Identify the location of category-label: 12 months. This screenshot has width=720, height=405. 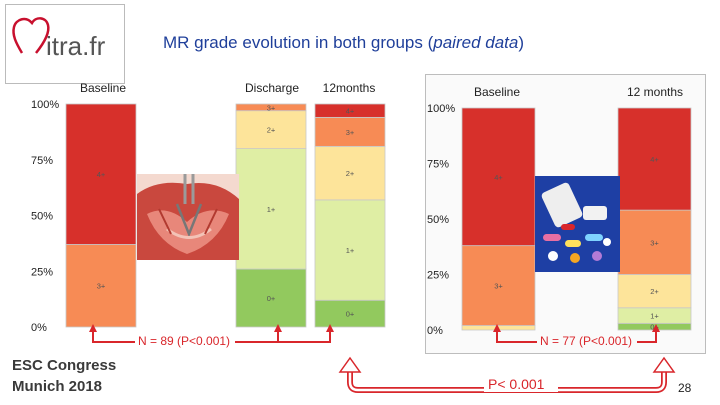
(655, 92).